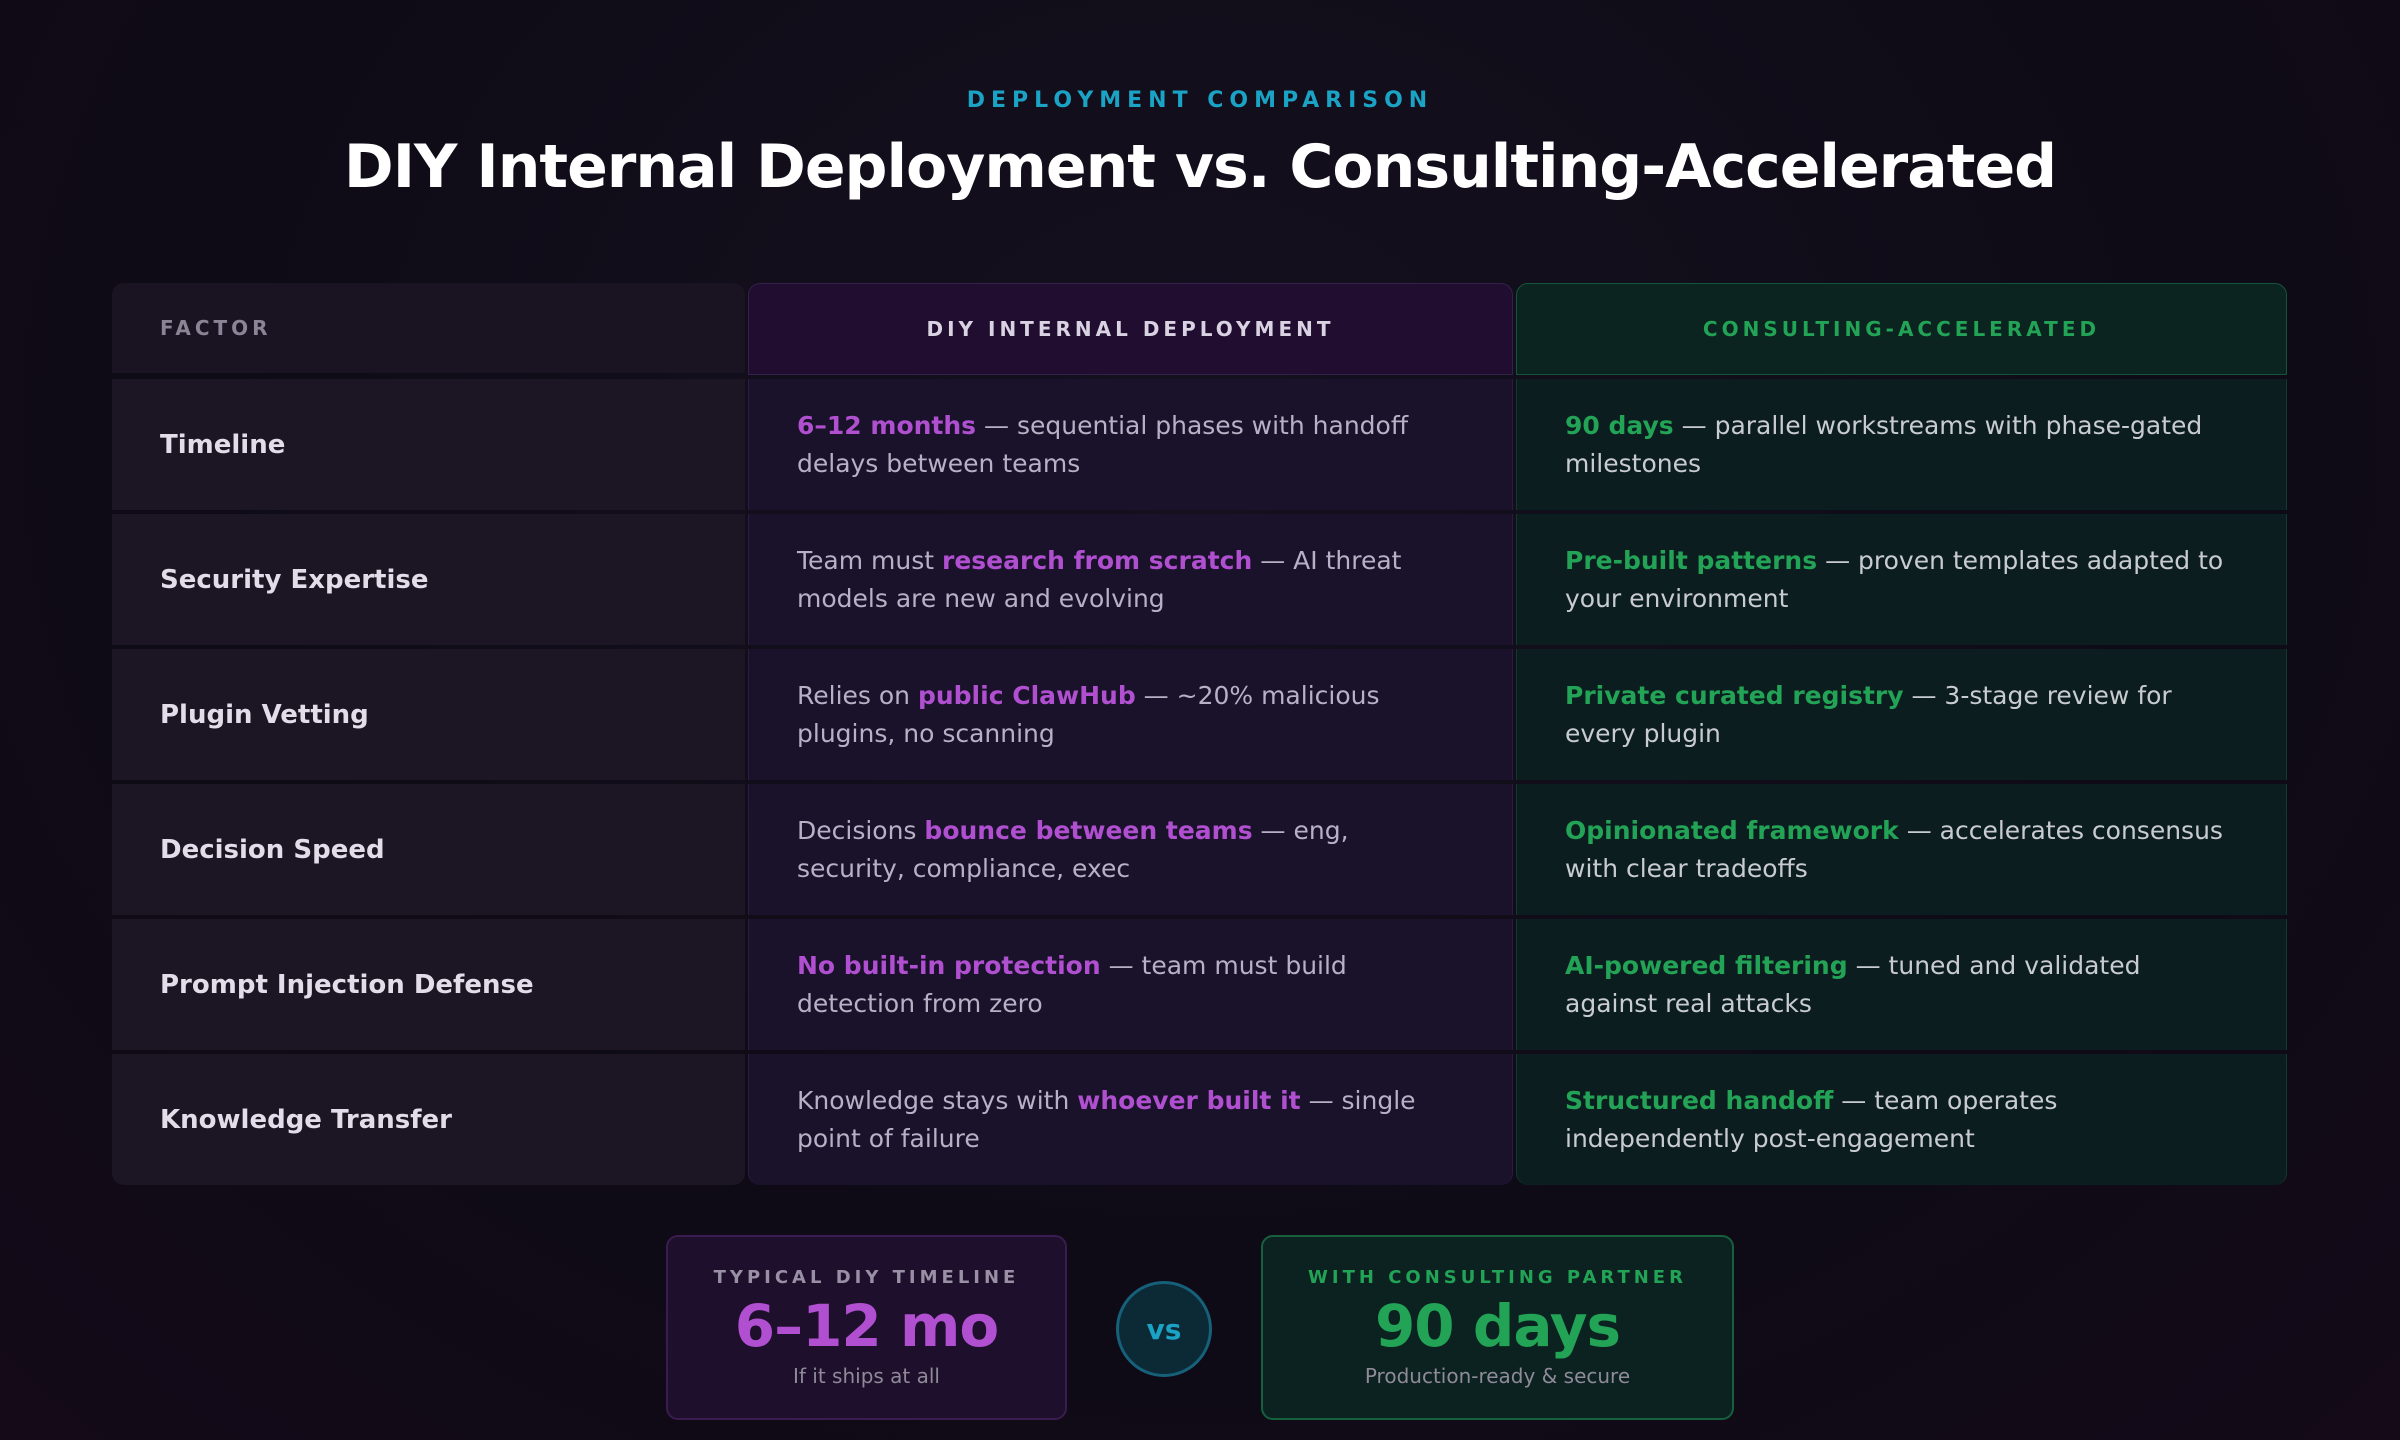 The image size is (2400, 1440). Describe the element at coordinates (857, 830) in the screenshot. I see `cell-lead: Decisions` at that location.